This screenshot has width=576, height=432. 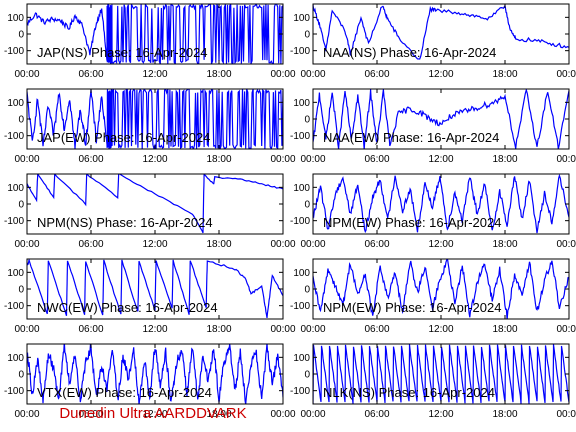 What do you see at coordinates (125, 222) in the screenshot?
I see `panel-title: NPM(NS) Phase: 16-Apr-2024` at bounding box center [125, 222].